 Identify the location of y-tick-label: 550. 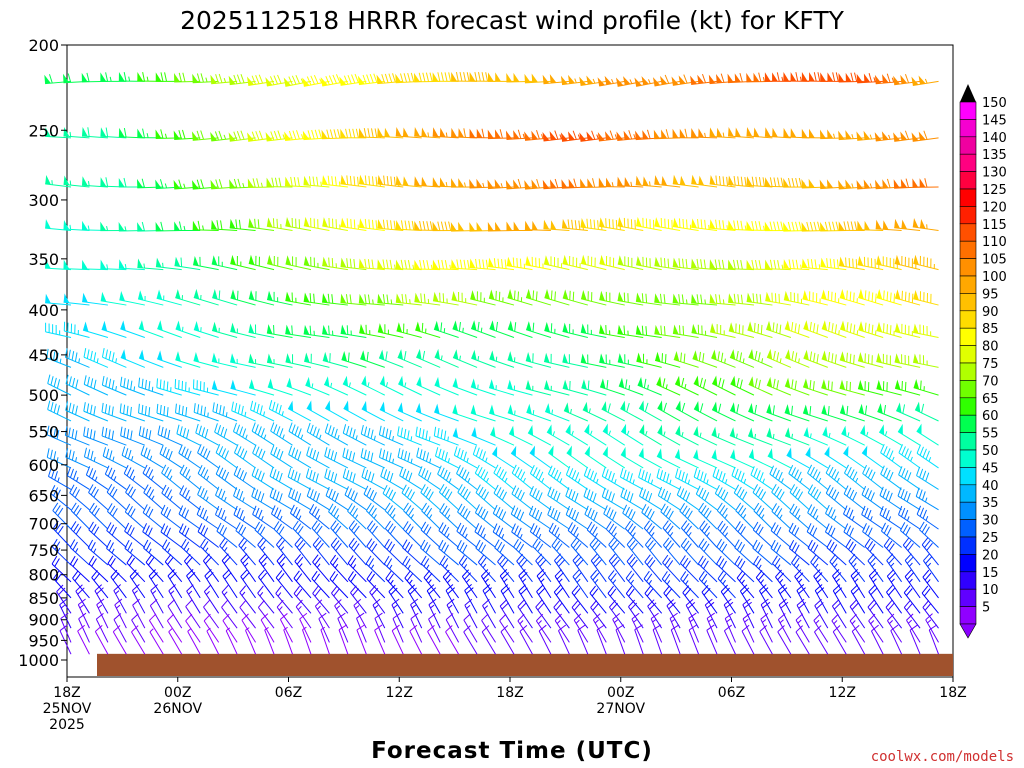
(43, 432).